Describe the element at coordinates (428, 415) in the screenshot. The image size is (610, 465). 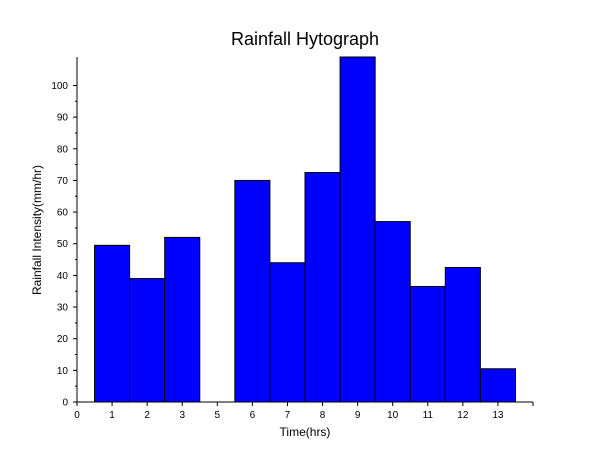
I see `x-tick-label: 11` at that location.